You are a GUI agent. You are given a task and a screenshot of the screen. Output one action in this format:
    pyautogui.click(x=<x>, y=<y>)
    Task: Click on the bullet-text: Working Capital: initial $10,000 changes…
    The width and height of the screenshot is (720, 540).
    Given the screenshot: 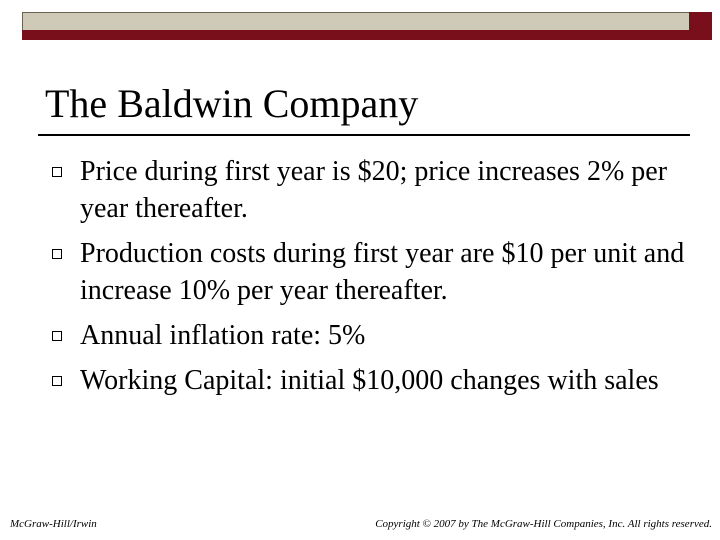 What is the action you would take?
    pyautogui.click(x=369, y=380)
    